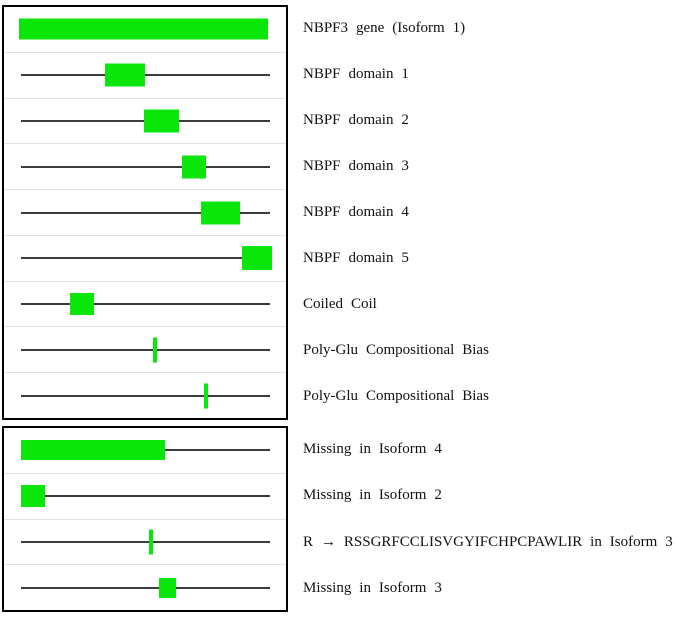  What do you see at coordinates (356, 119) in the screenshot?
I see `feature-label: NBPF domain 2` at bounding box center [356, 119].